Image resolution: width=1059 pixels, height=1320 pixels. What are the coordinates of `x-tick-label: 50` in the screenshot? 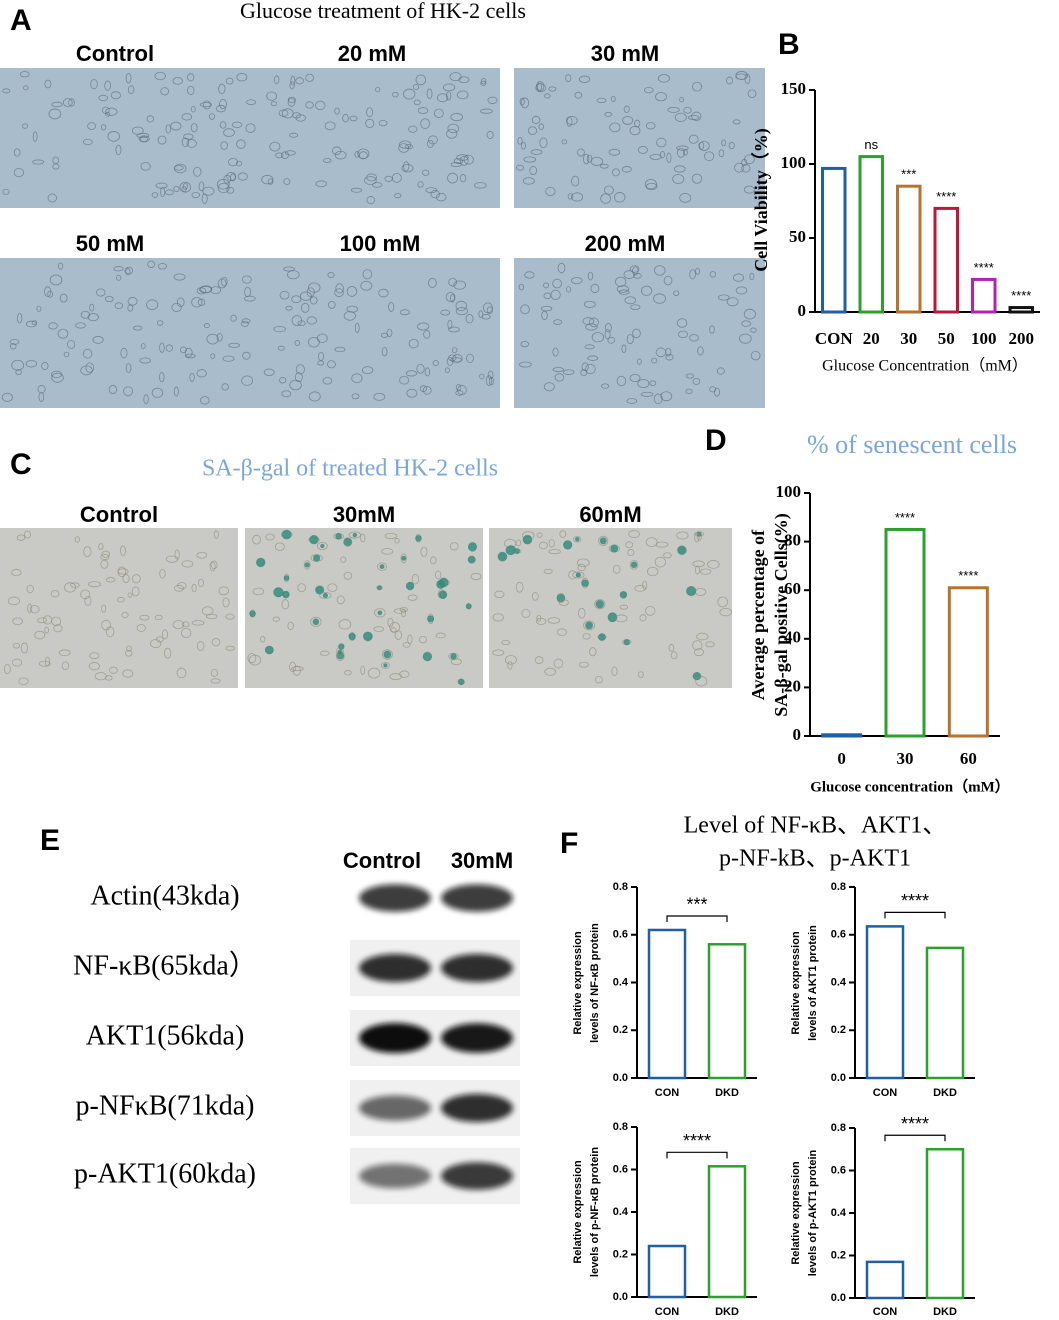 It's located at (946, 338).